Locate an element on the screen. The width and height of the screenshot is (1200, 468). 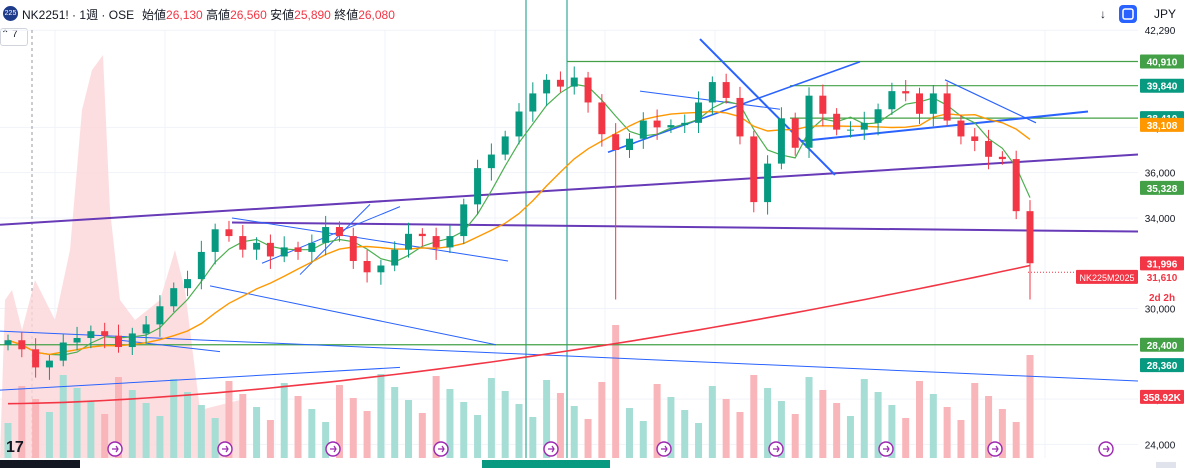
channel-line-upper is located at coordinates (734, 107).